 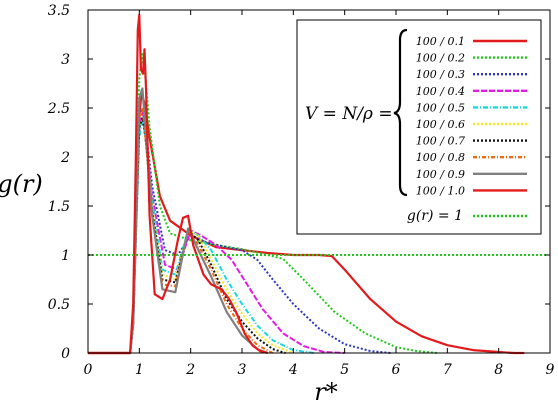 What do you see at coordinates (400, 112) in the screenshot?
I see `legend-brace` at bounding box center [400, 112].